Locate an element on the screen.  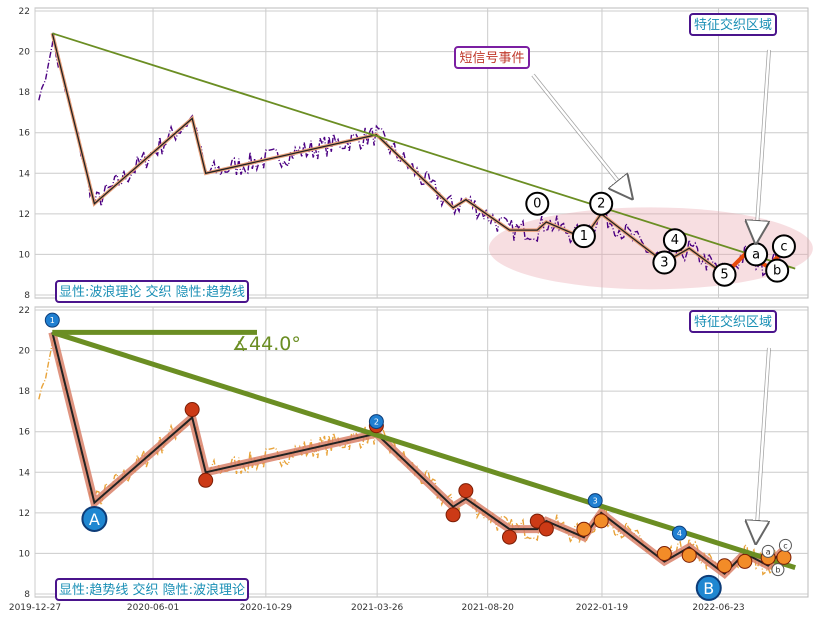
wave-letter-label: A is located at coordinates (94, 519).